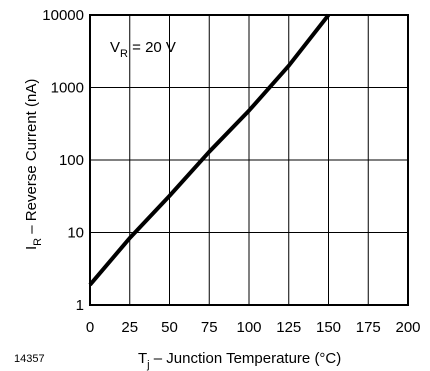 This screenshot has height=371, width=430. I want to click on annotation-main: V, so click(115, 47).